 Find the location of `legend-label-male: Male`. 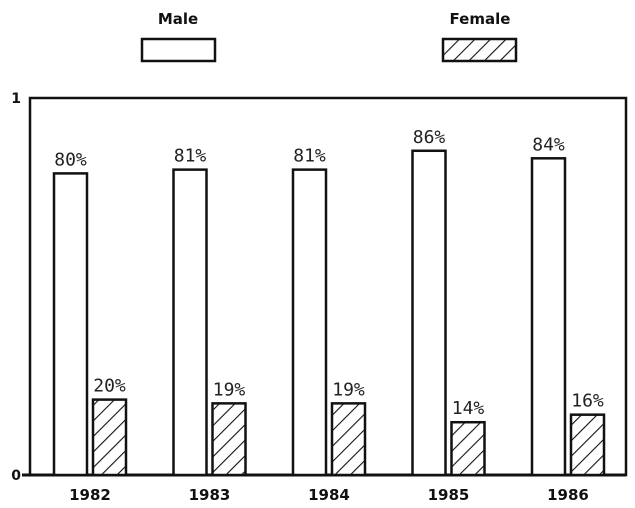

legend-label-male: Male is located at coordinates (178, 19).